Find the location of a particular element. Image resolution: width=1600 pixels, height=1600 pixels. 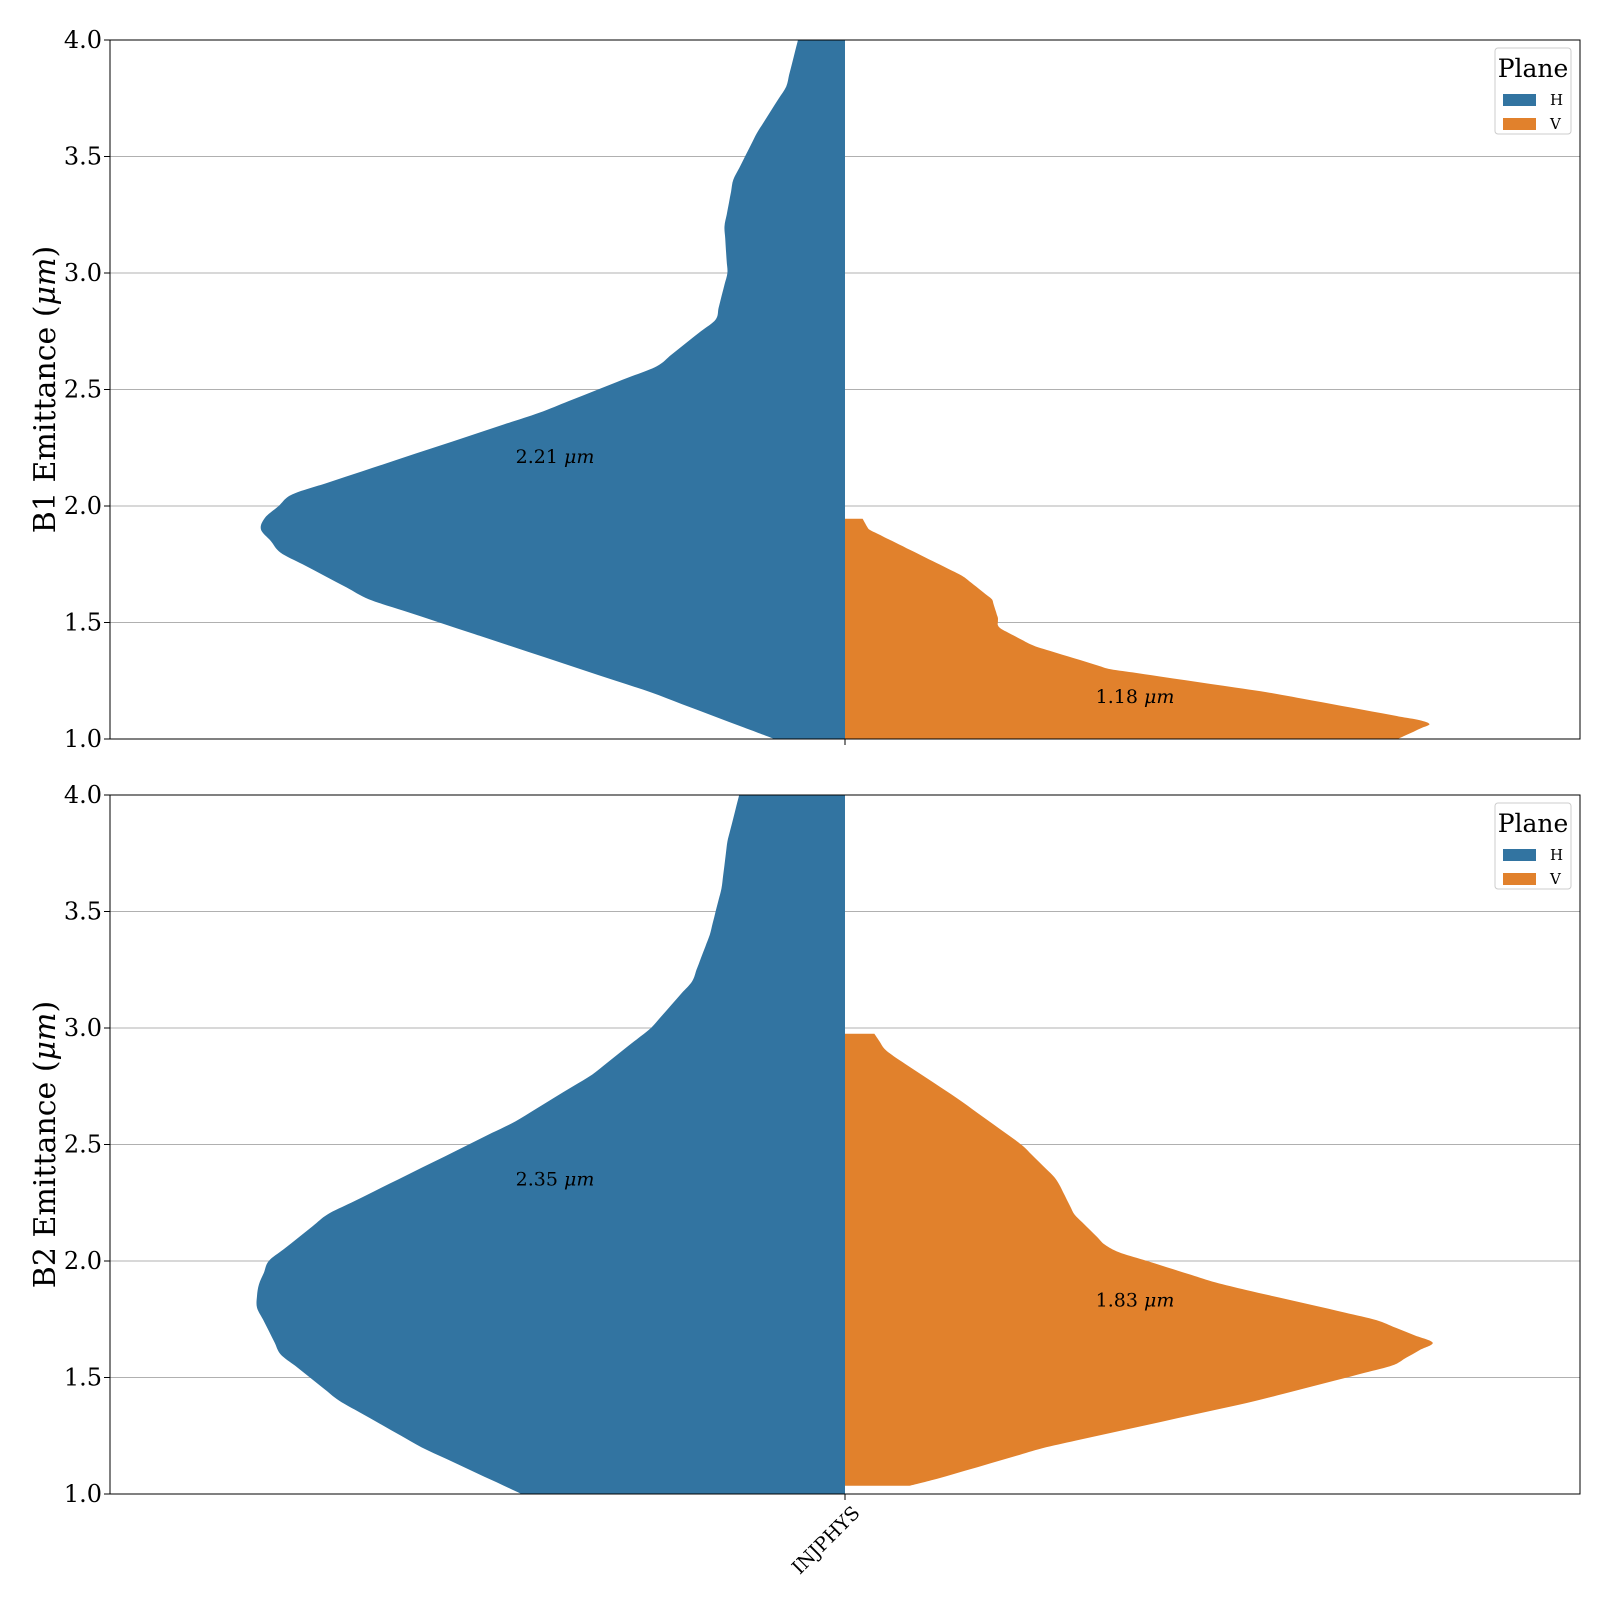

annotation-v: 1.83 μm is located at coordinates (1135, 1301).